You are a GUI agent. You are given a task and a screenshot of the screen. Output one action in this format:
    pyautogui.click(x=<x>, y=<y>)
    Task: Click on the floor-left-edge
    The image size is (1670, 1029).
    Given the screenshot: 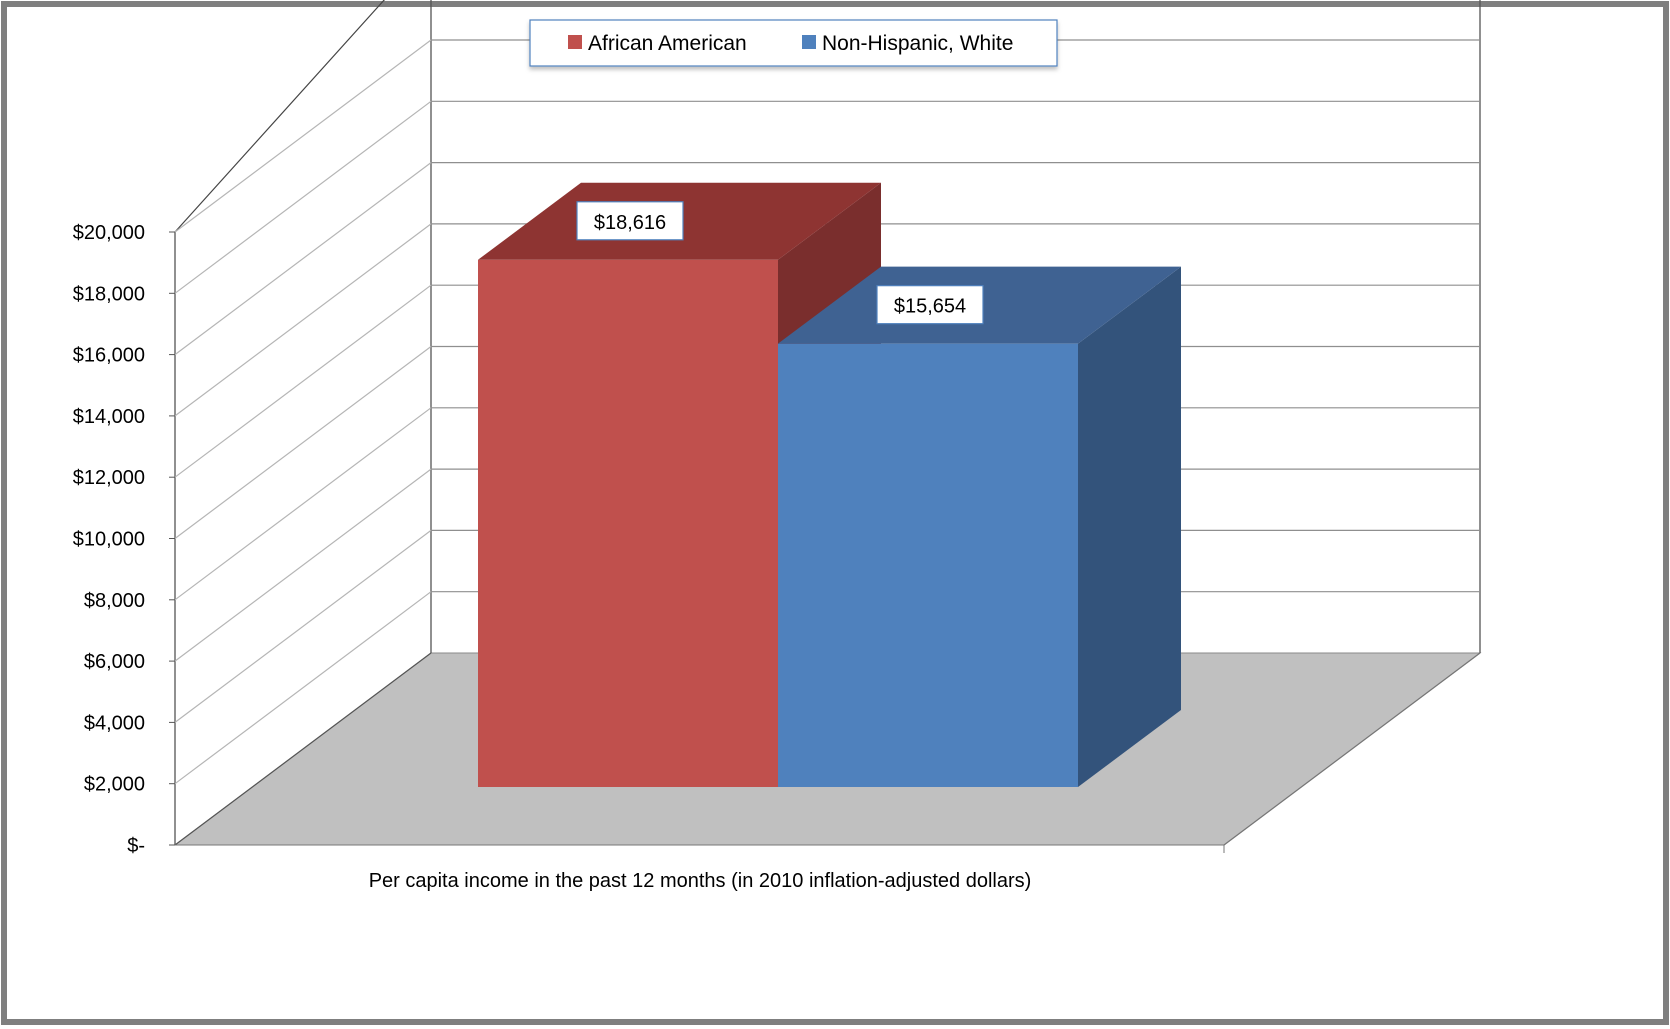 What is the action you would take?
    pyautogui.click(x=303, y=749)
    